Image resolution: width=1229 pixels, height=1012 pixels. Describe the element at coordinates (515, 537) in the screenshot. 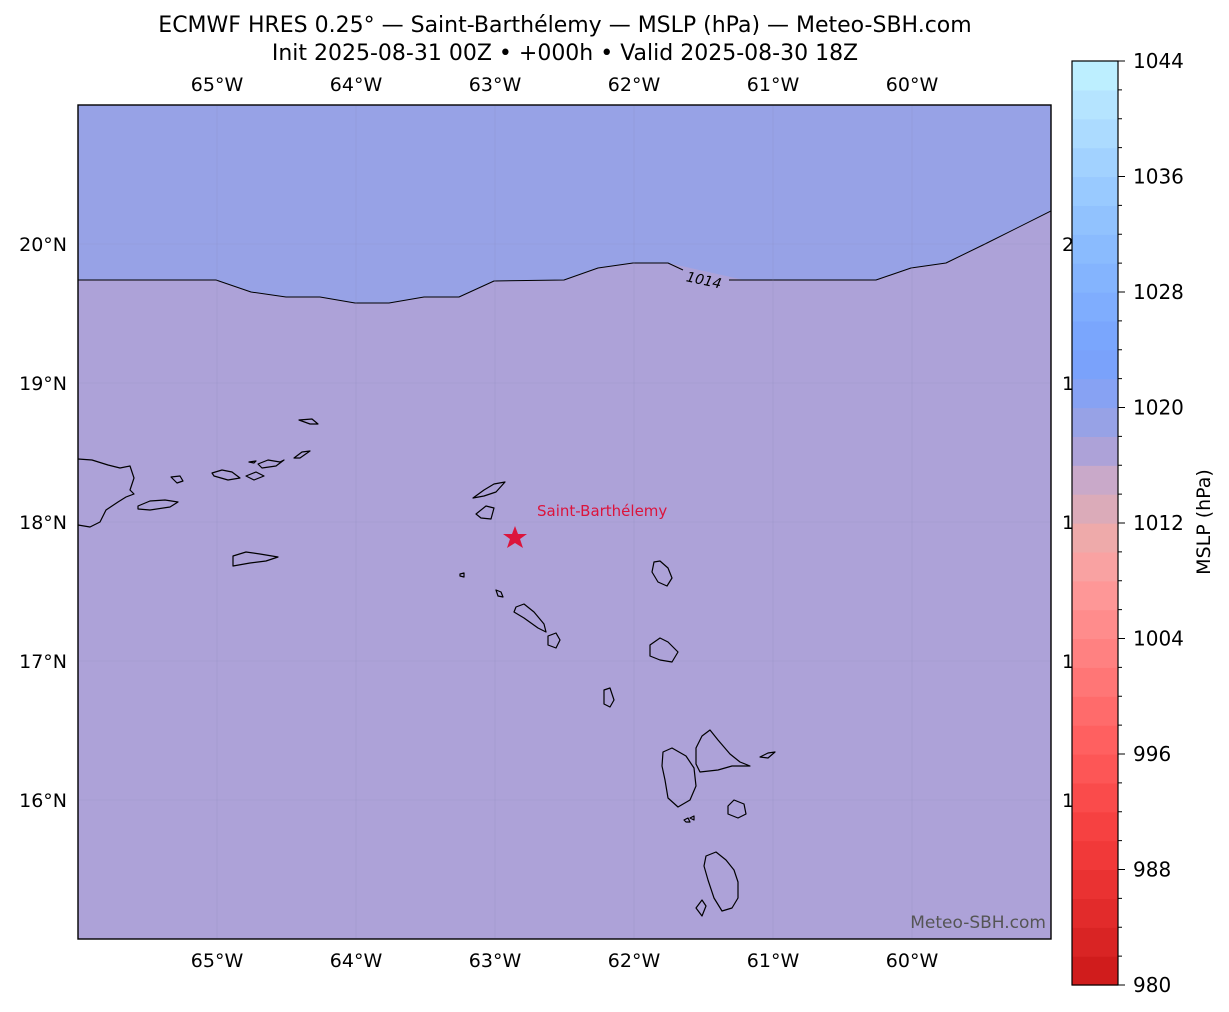

I see `location-star-marker` at that location.